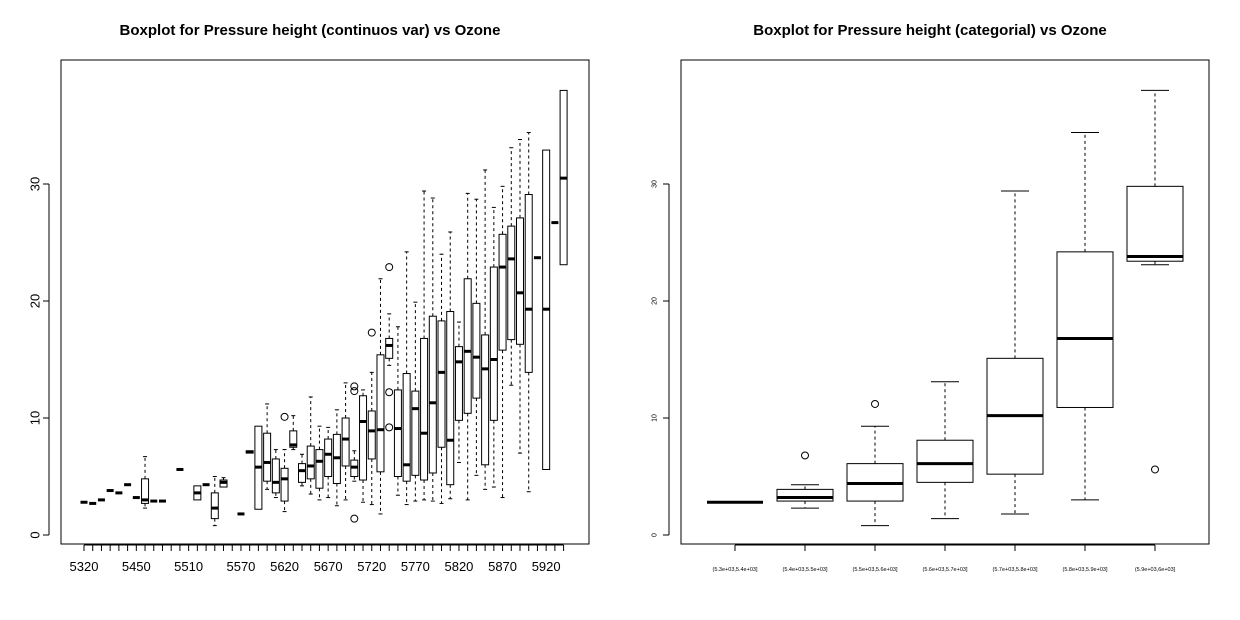  Describe the element at coordinates (1155, 570) in the screenshot. I see `x-tick-label: (5.9e+03,6e+03]` at that location.